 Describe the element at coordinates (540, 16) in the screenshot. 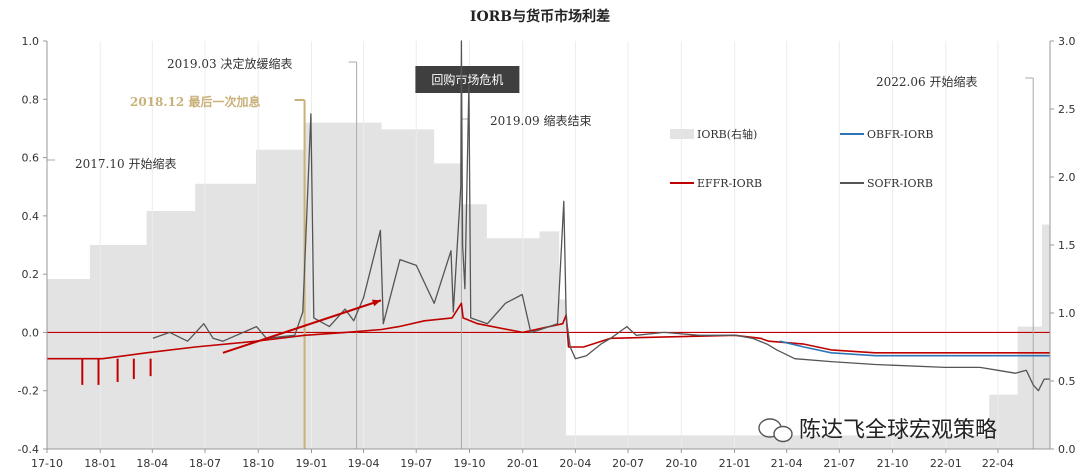

I see `chart-title: IORB与货币市场利差` at that location.